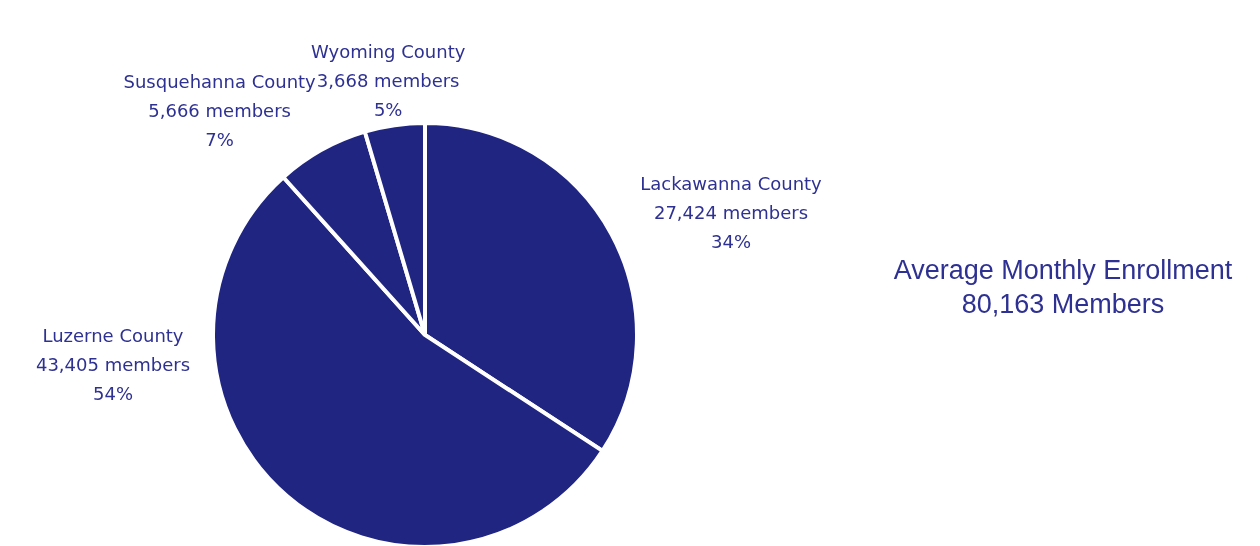  I want to click on data-label: 27,424 members 34%, so click(731, 226).